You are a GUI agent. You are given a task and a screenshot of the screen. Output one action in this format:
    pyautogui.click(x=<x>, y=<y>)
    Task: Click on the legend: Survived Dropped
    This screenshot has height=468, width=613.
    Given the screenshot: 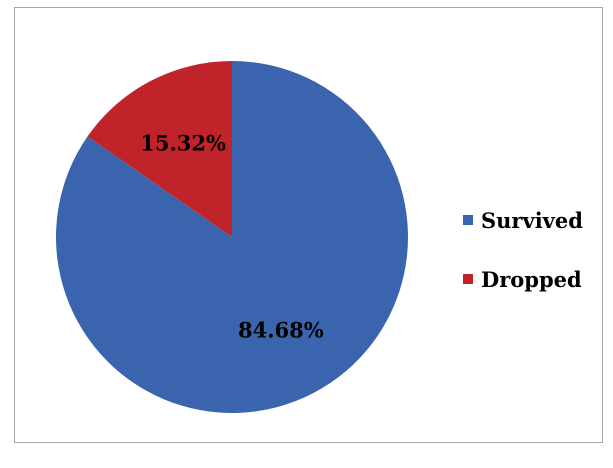 What is the action you would take?
    pyautogui.click(x=523, y=265)
    